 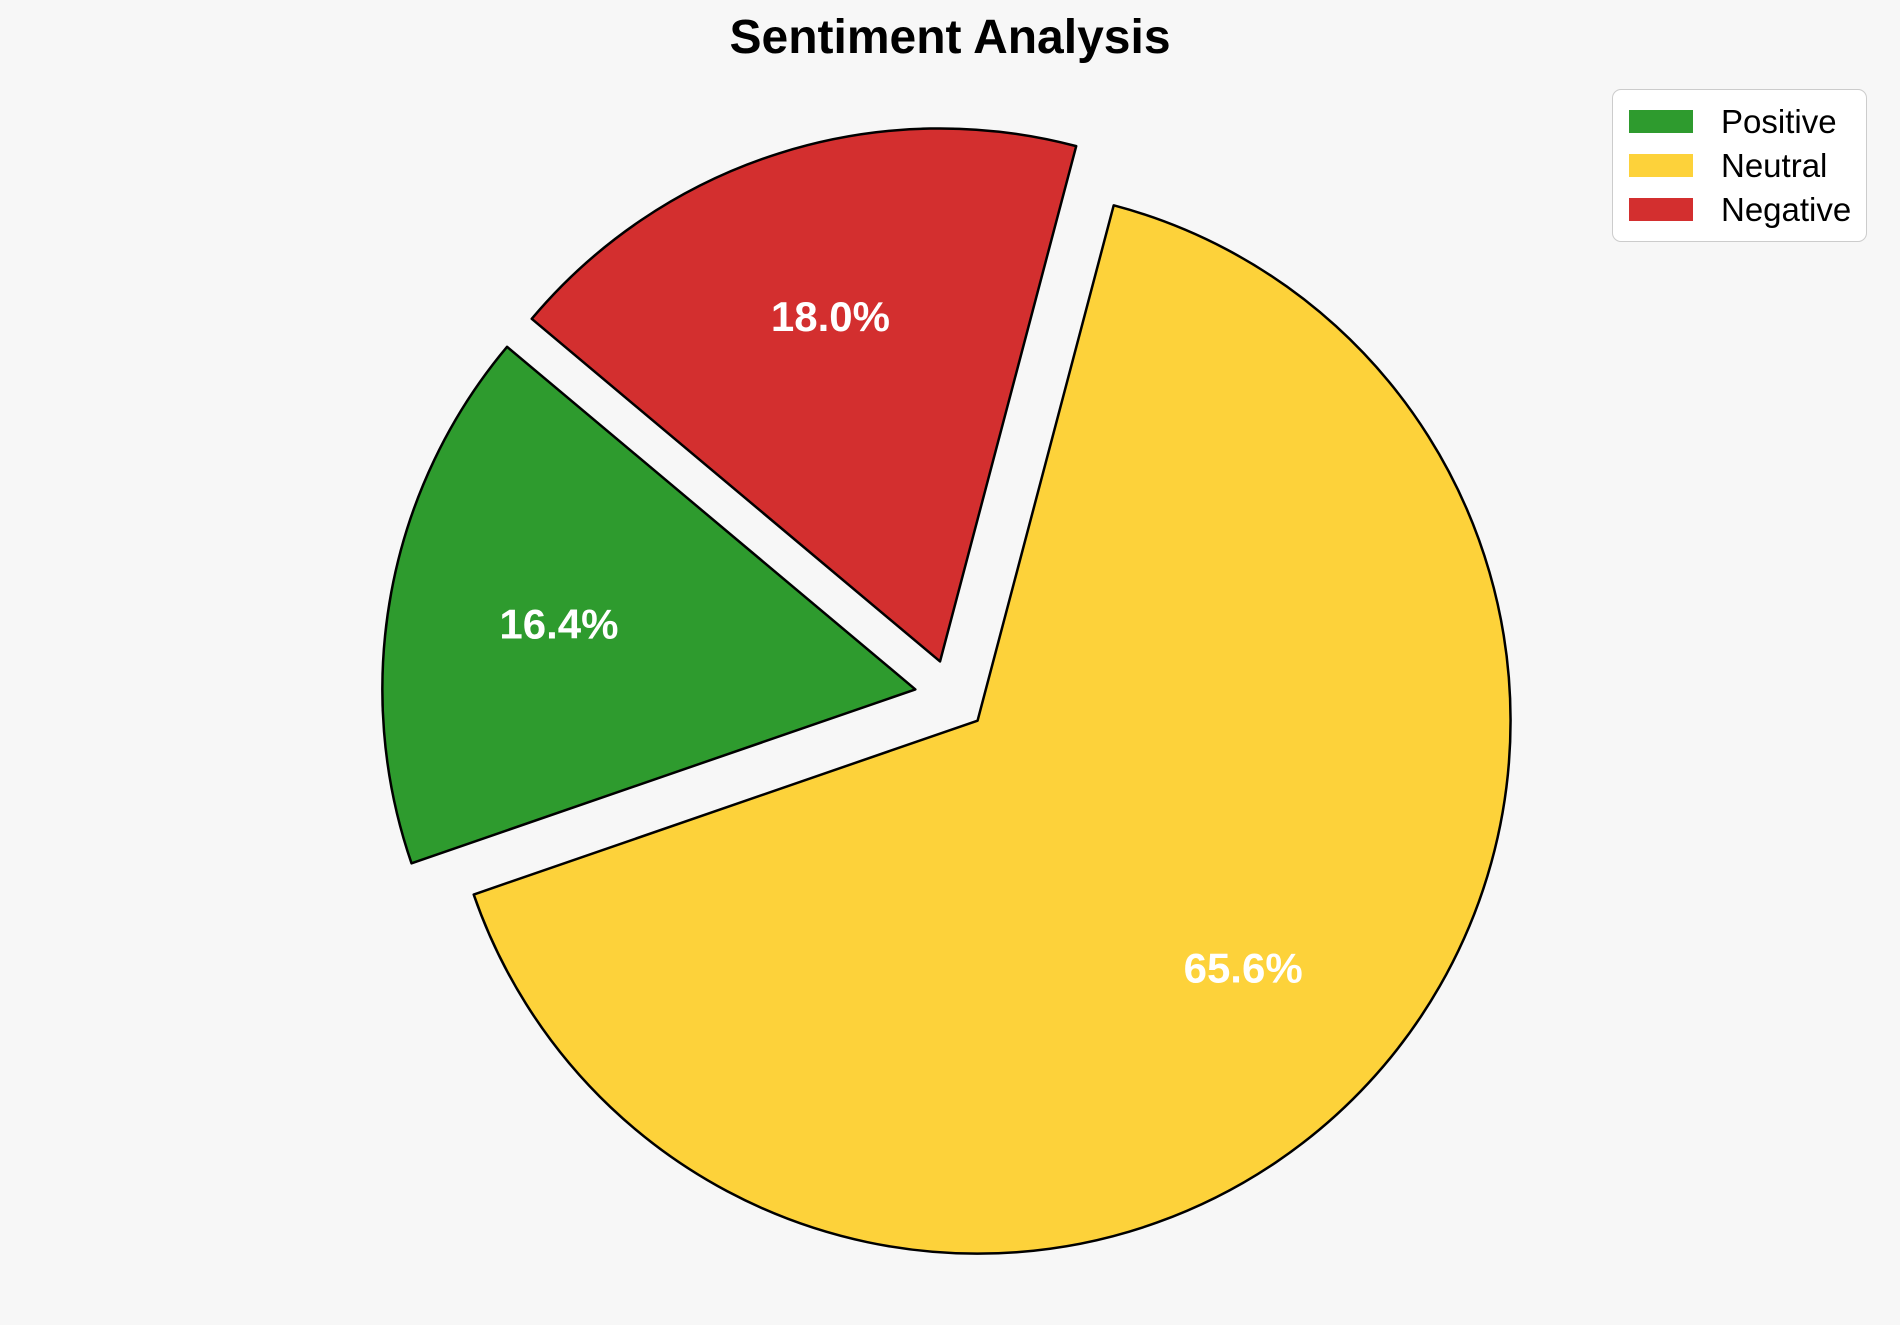 I want to click on pie-slice-percentage-negative: 18.0%, so click(x=830, y=316).